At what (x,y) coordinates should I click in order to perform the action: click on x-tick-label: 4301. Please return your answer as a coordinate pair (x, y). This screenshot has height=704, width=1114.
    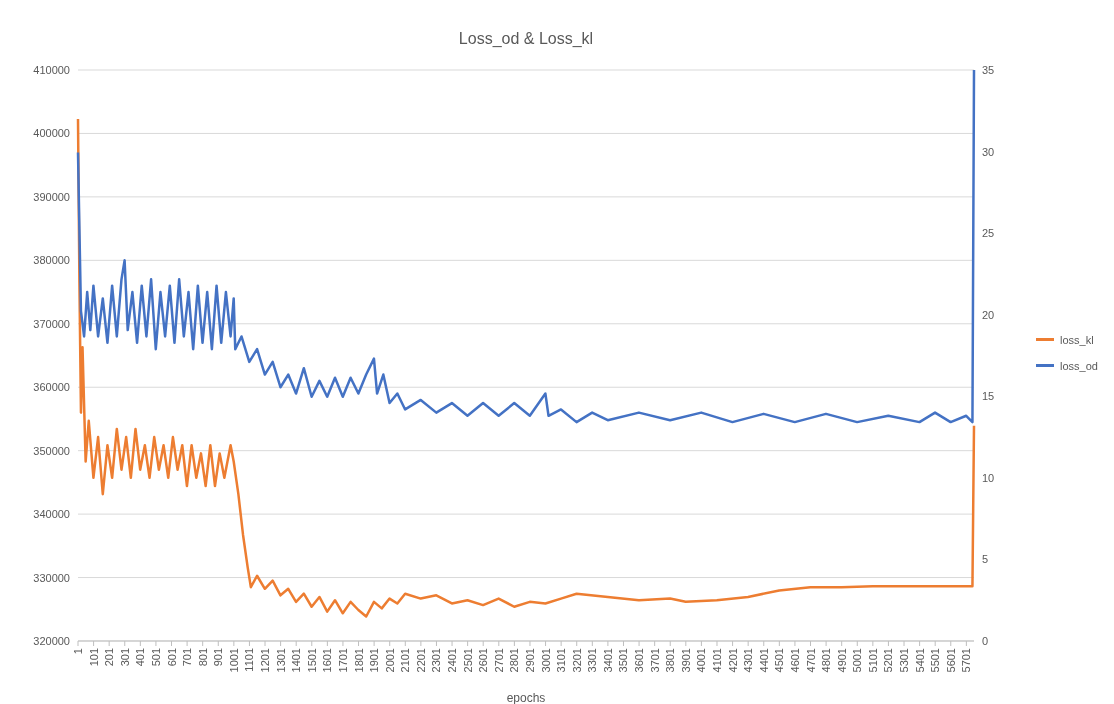
    Looking at the image, I should click on (748, 660).